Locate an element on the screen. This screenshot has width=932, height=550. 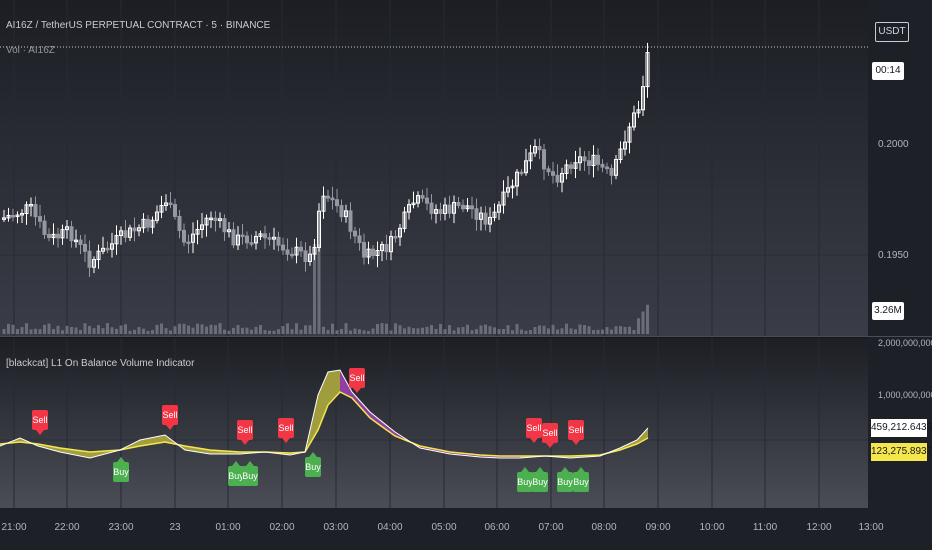
time-label: 03:00 is located at coordinates (336, 527).